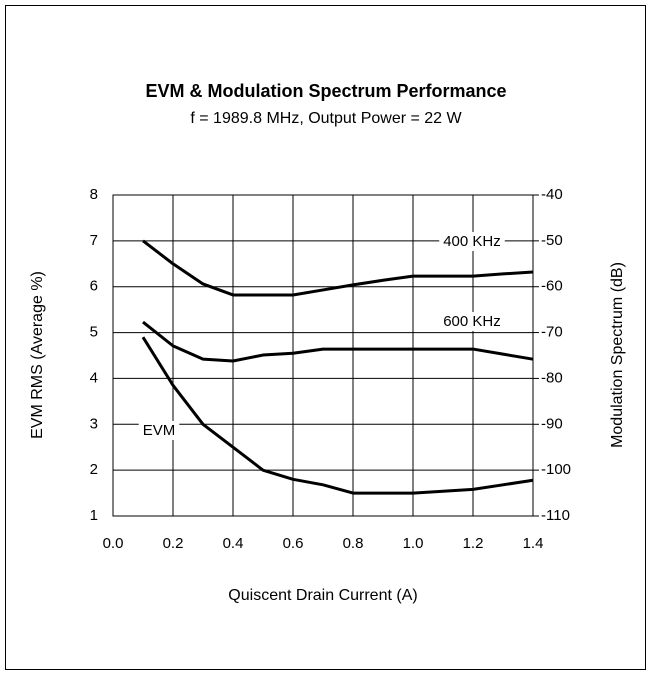 The width and height of the screenshot is (651, 675). What do you see at coordinates (94, 240) in the screenshot?
I see `y-tick-label: 7` at bounding box center [94, 240].